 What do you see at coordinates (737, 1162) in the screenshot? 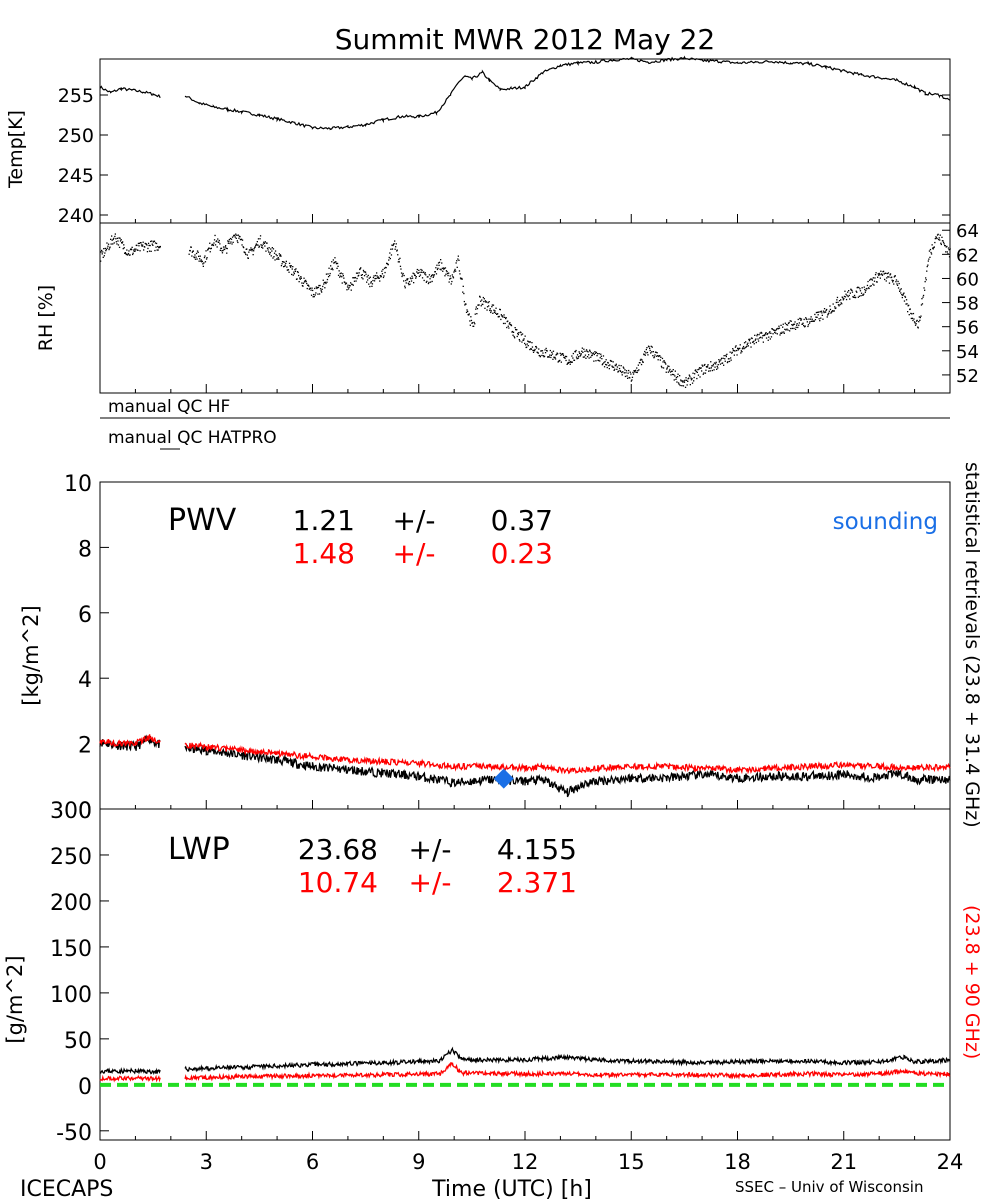
I see `lwp-xtick-label: 18` at bounding box center [737, 1162].